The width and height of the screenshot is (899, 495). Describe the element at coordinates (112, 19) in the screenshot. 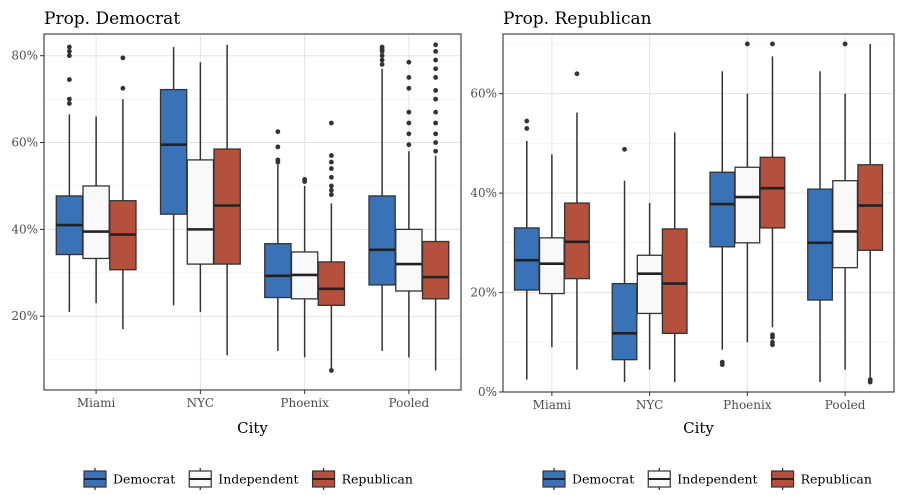

I see `panel-title: Prop. Democrat` at that location.